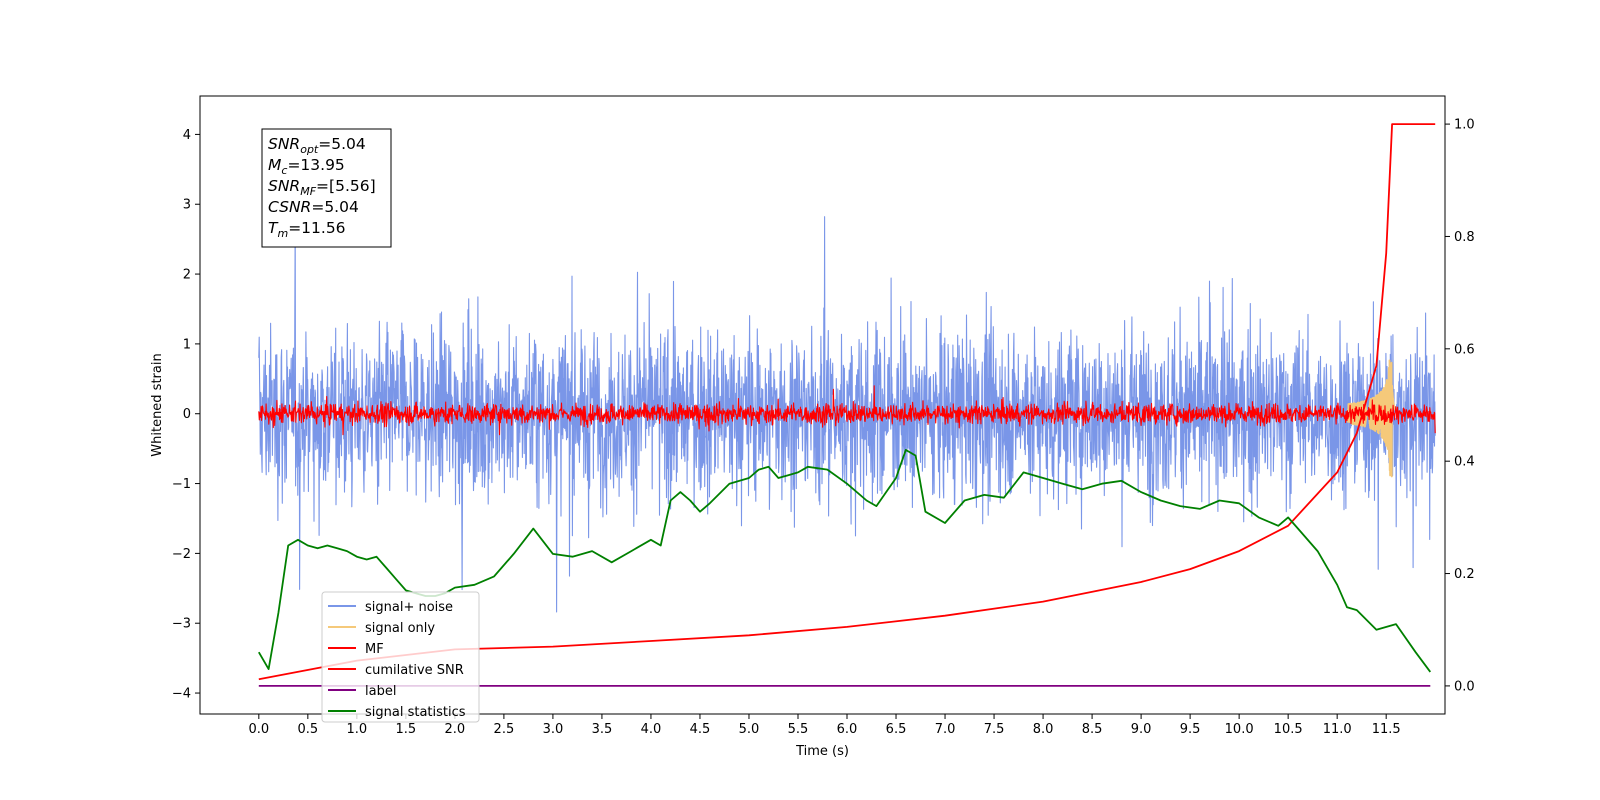 Image resolution: width=1600 pixels, height=800 pixels. Describe the element at coordinates (181, 624) in the screenshot. I see `y-tick-label: −3` at that location.